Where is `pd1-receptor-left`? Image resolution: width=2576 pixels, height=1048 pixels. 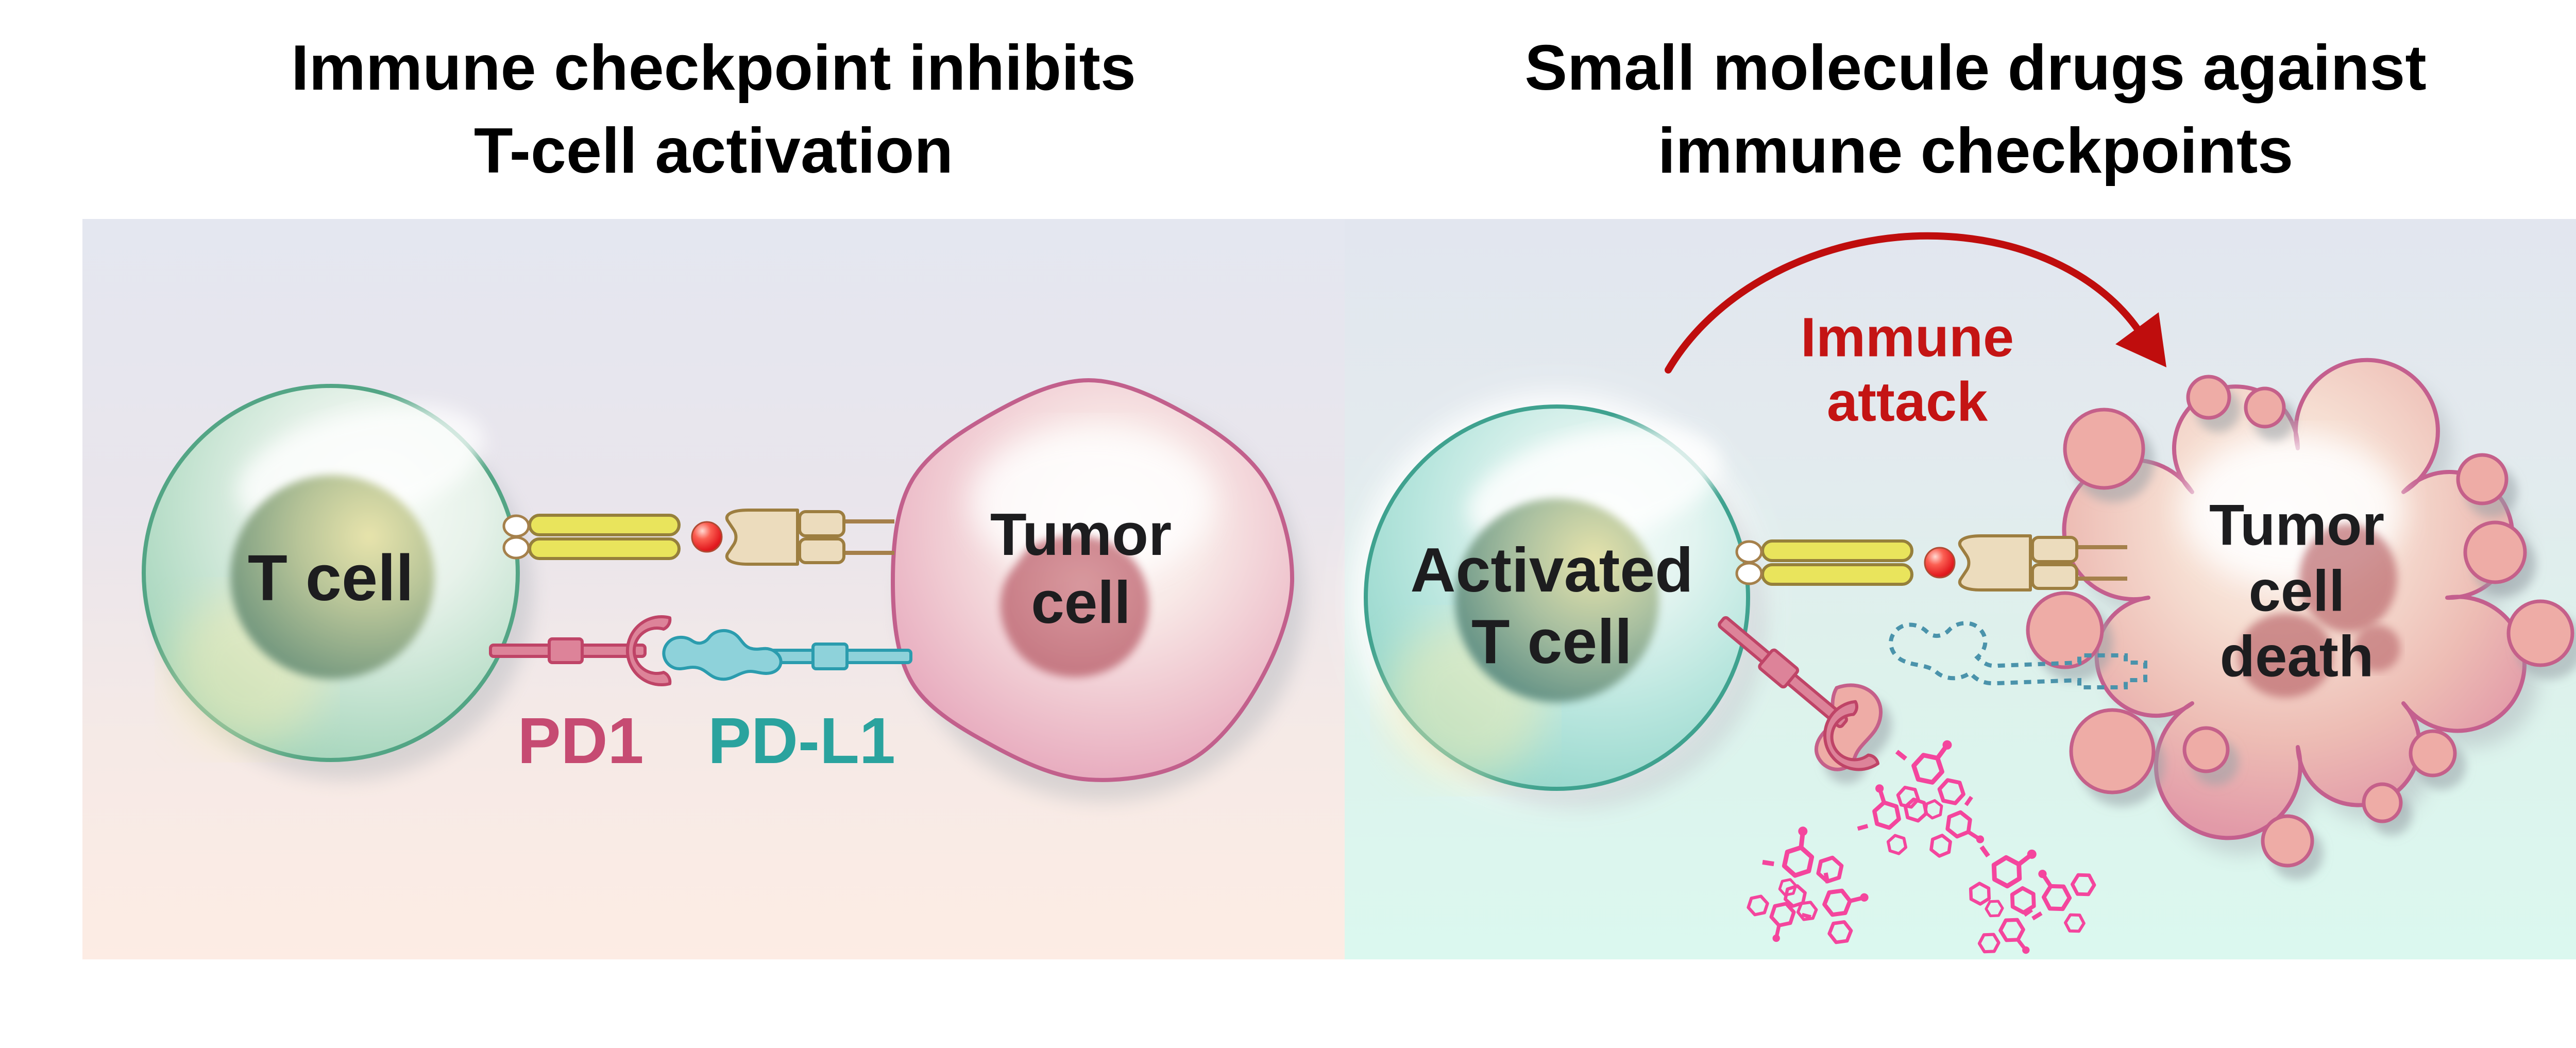
pd1-receptor-left is located at coordinates (579, 651).